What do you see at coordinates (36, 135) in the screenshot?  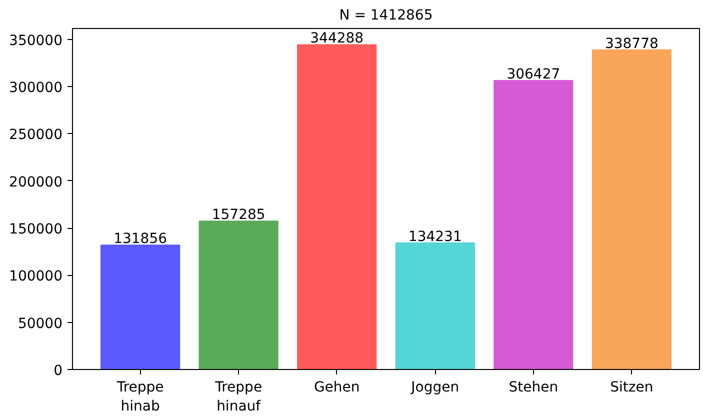 I see `y-tick-label: 250000` at bounding box center [36, 135].